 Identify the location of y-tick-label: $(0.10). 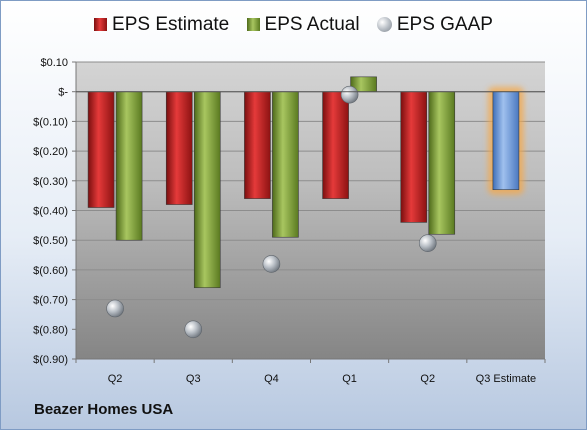
(50, 122).